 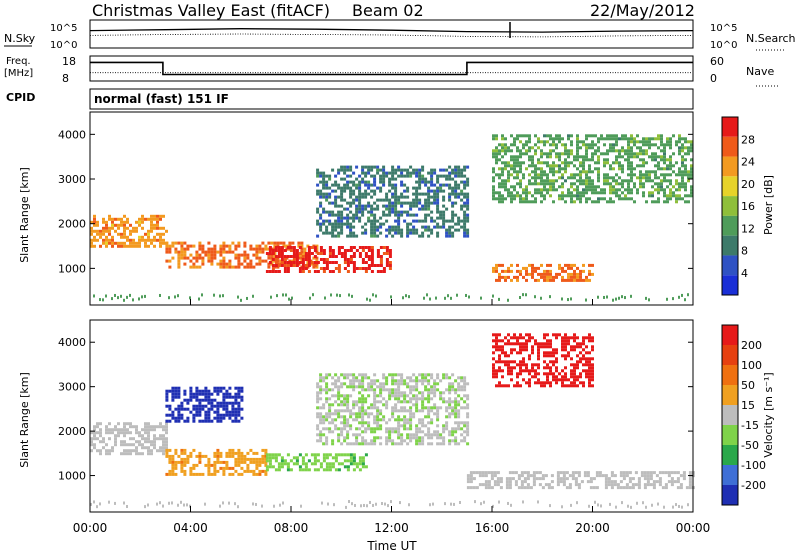 I want to click on y-tick-label: 3000, so click(x=72, y=179).